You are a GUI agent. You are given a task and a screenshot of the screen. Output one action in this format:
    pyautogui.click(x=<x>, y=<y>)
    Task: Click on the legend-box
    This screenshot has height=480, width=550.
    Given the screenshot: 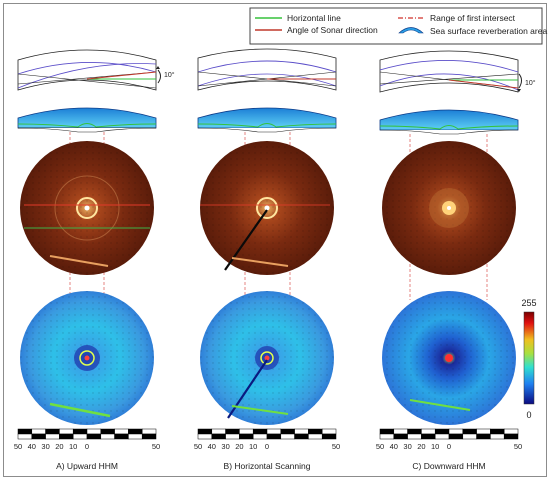 What is the action you would take?
    pyautogui.click(x=396, y=26)
    